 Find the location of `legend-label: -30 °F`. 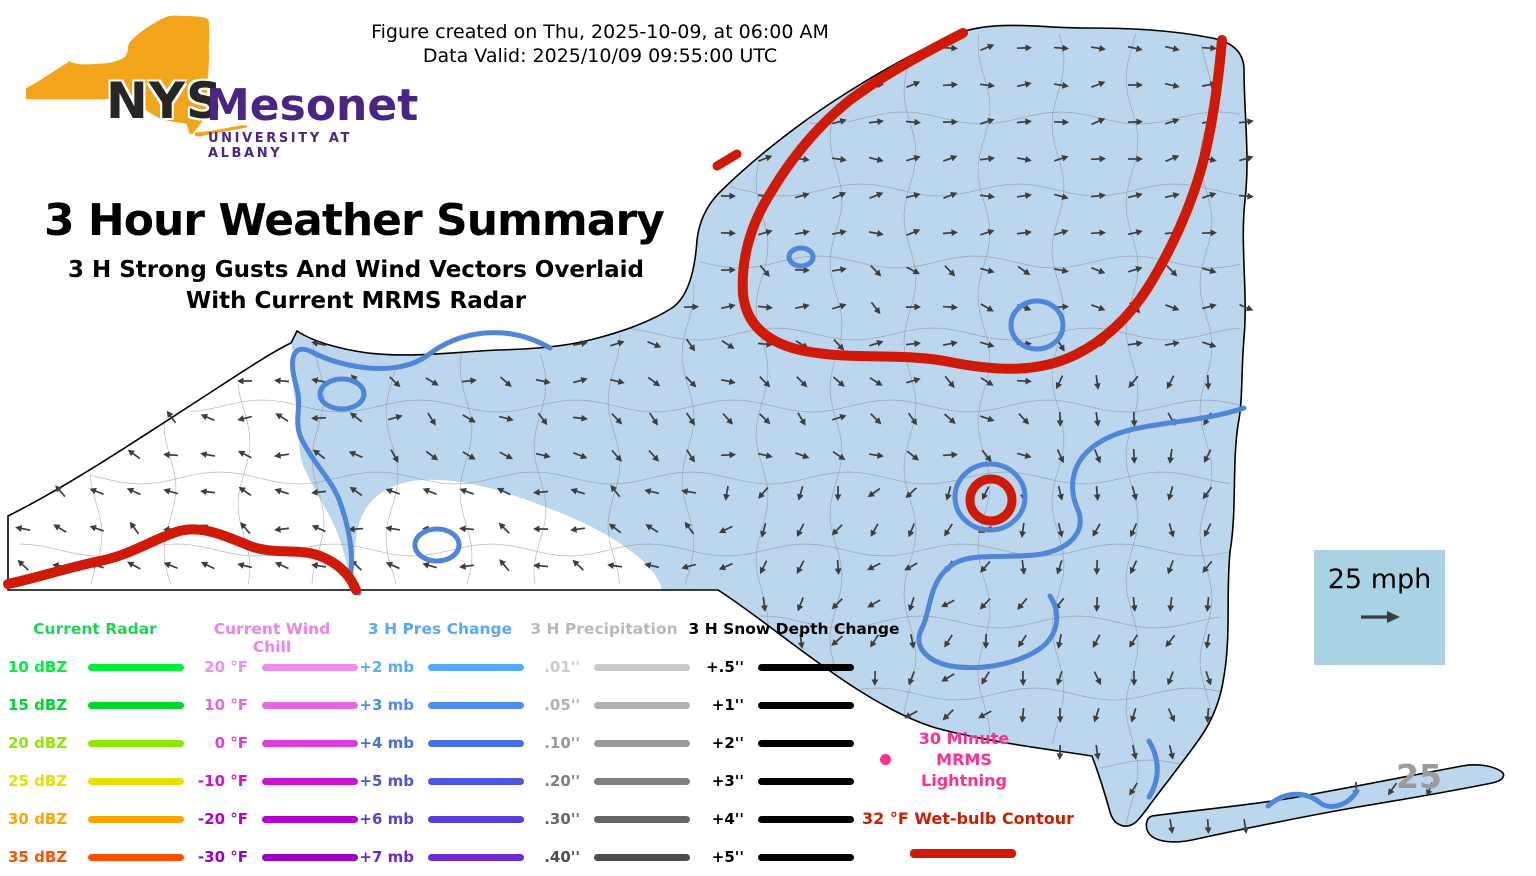

legend-label: -30 °F is located at coordinates (222, 857).